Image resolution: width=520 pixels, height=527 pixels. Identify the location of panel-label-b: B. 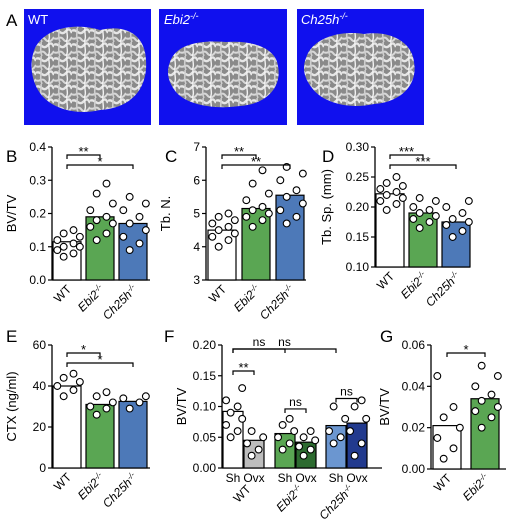
(11, 156).